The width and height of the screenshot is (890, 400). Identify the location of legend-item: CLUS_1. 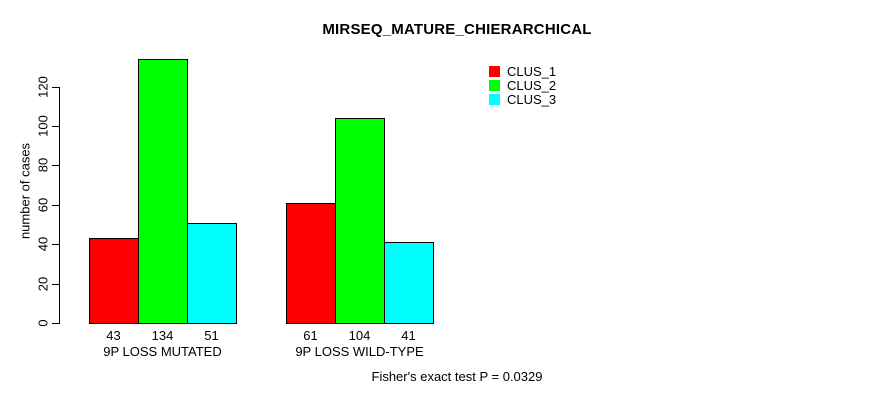
(523, 71).